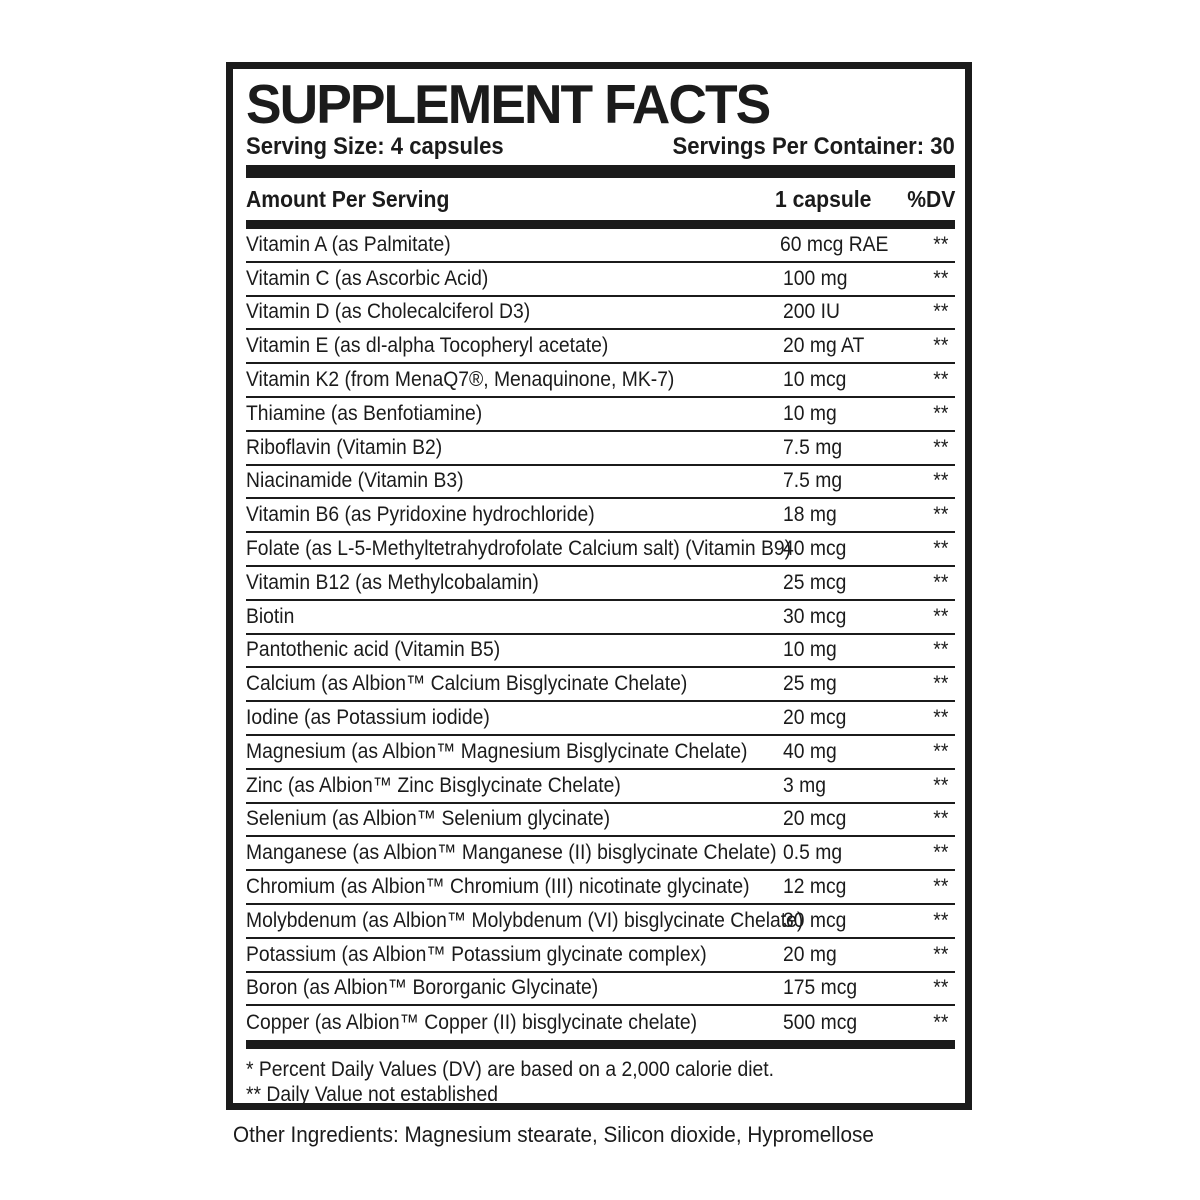  What do you see at coordinates (815, 549) in the screenshot?
I see `nutrient-amount: 40 mcg` at bounding box center [815, 549].